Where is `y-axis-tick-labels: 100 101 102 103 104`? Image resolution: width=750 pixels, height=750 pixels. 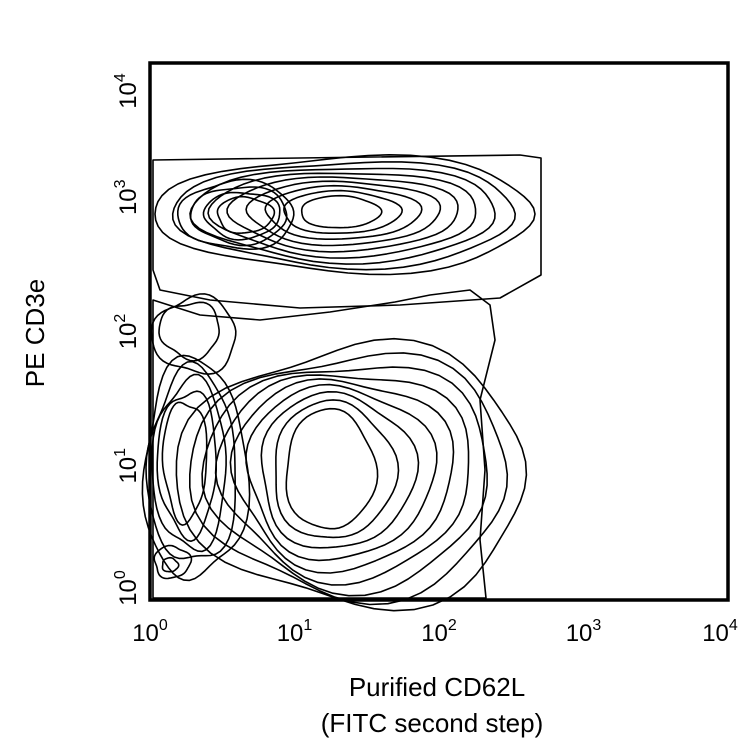
y-axis-tick-labels: 100 101 102 103 104 is located at coordinates (127, 339).